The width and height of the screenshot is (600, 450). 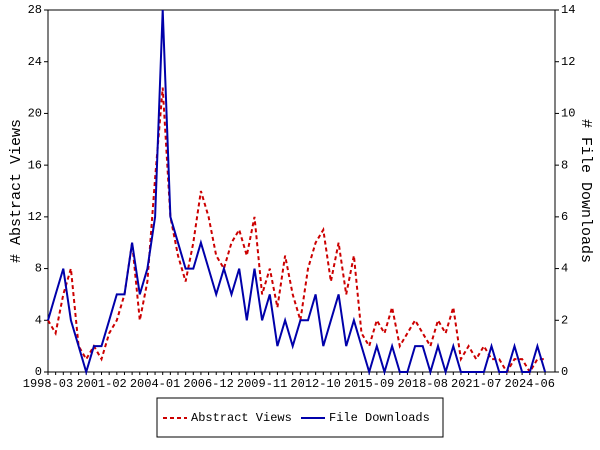 What do you see at coordinates (369, 384) in the screenshot?
I see `x-tick-label: 2015-09` at bounding box center [369, 384].